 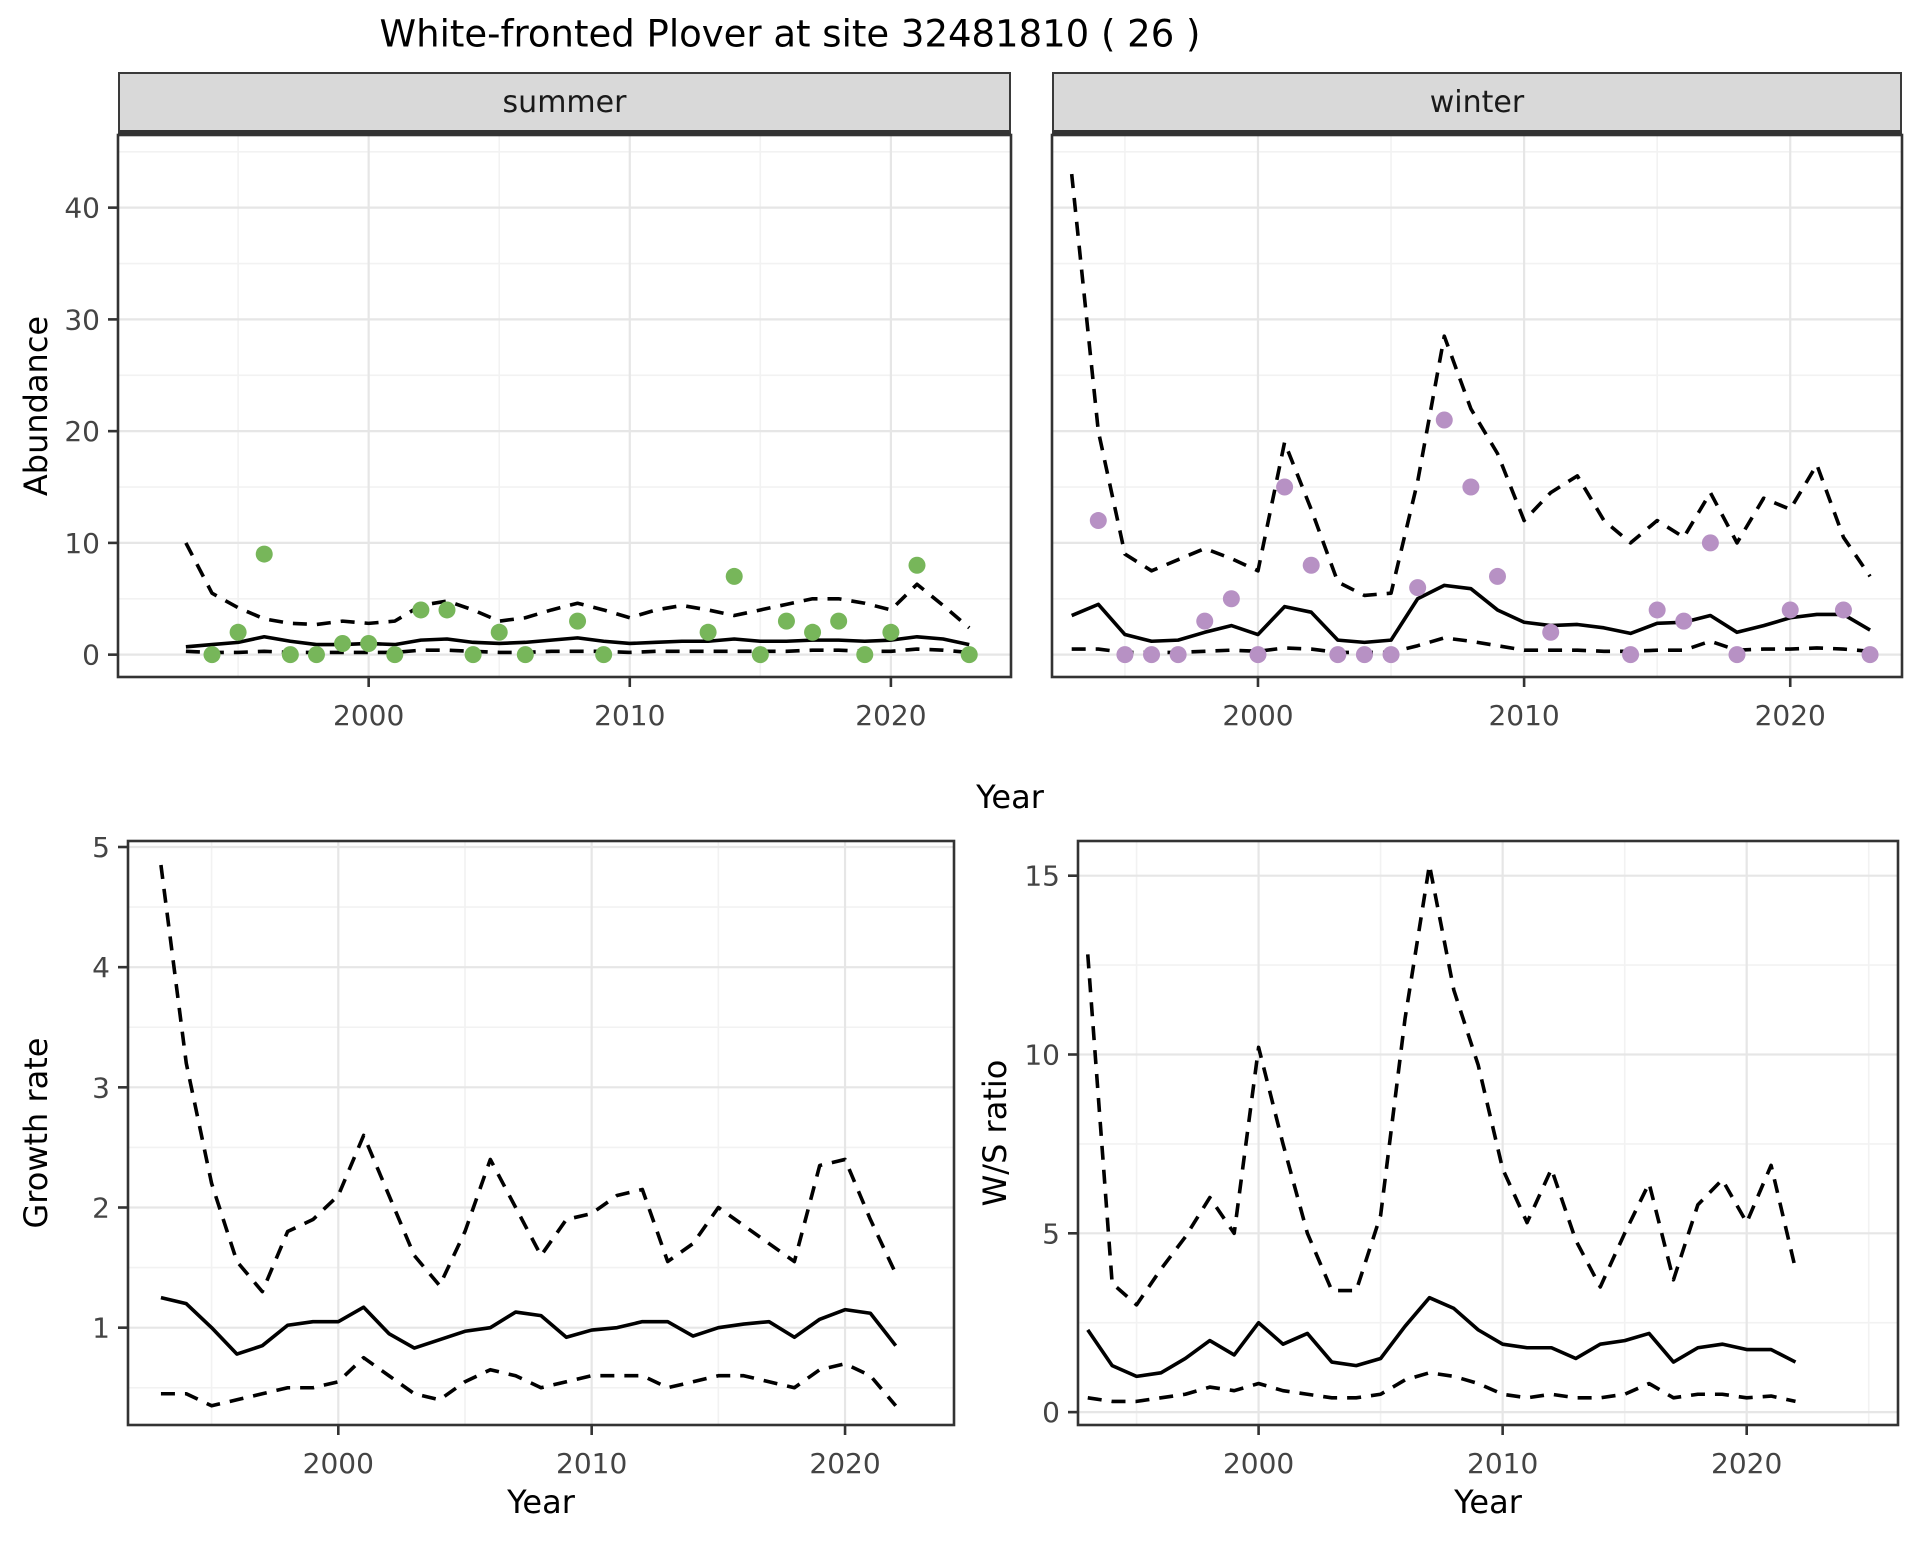 What do you see at coordinates (995, 1133) in the screenshot?
I see `ws-ratio-axis-title: W/S ratio` at bounding box center [995, 1133].